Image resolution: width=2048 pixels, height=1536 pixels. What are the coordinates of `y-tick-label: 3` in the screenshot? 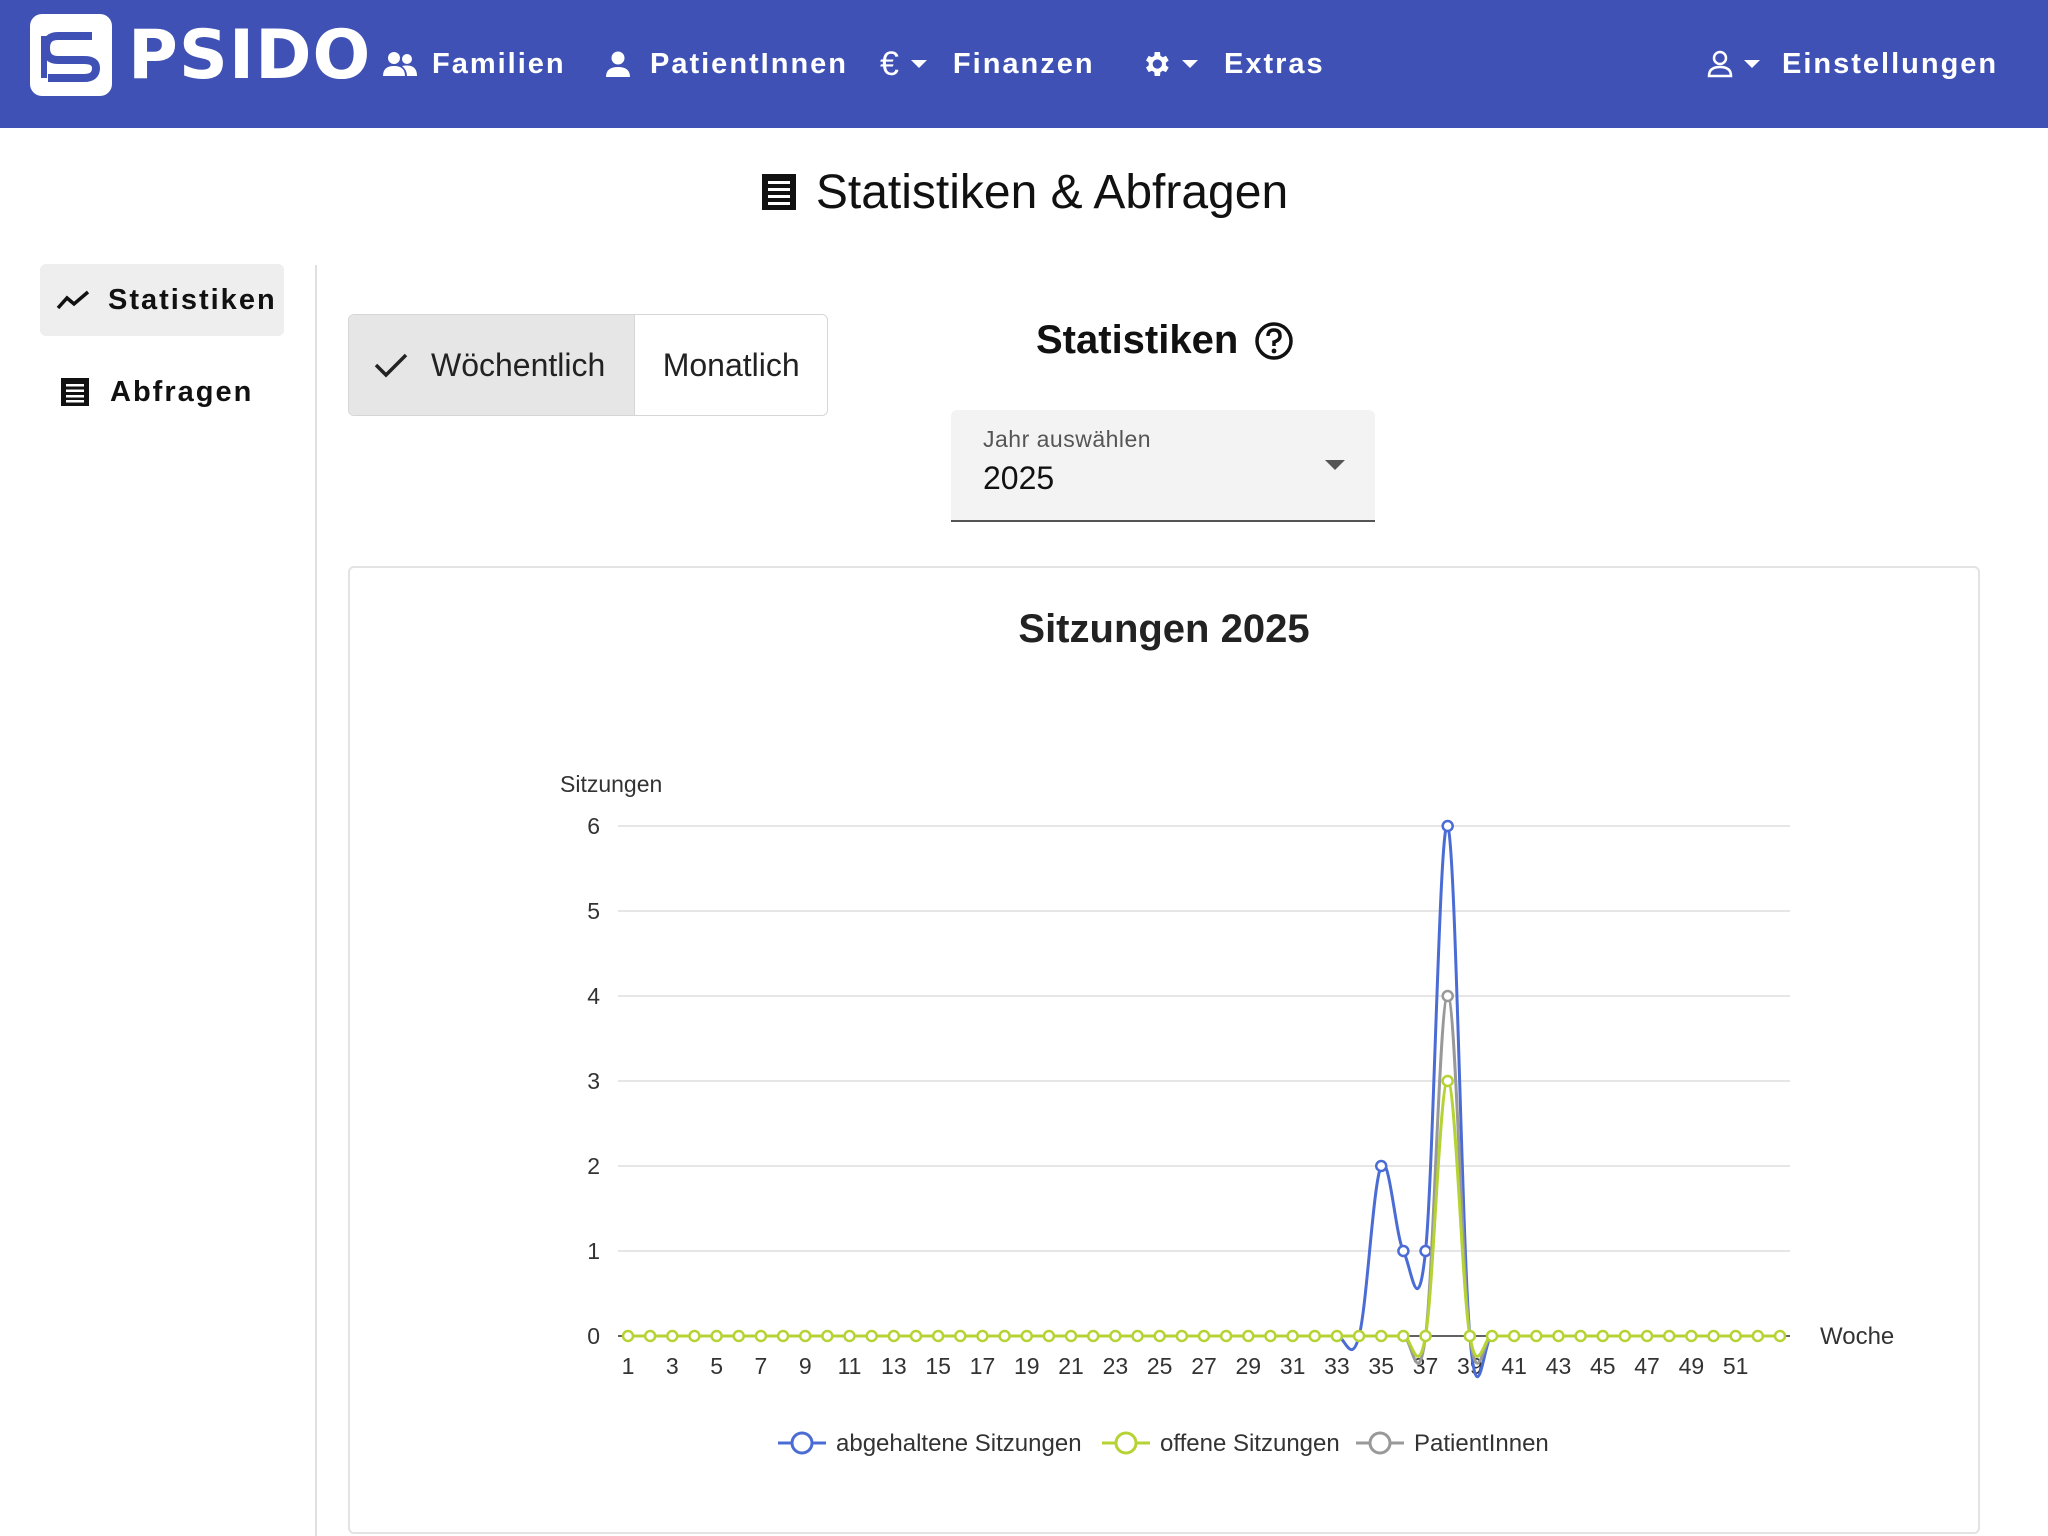 It's located at (593, 1081).